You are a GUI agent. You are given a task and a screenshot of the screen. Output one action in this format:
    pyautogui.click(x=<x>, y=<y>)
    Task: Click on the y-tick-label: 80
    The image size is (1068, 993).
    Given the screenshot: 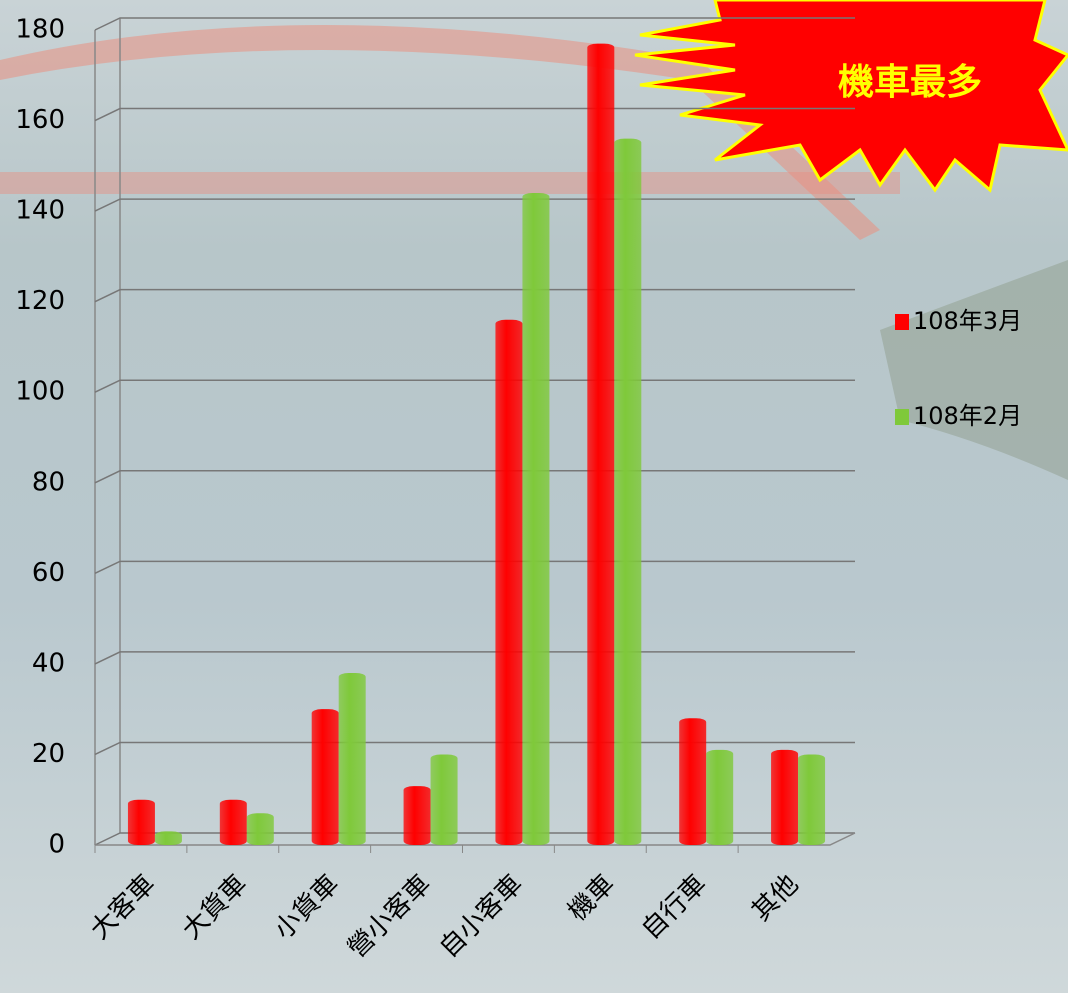 What is the action you would take?
    pyautogui.click(x=48, y=482)
    